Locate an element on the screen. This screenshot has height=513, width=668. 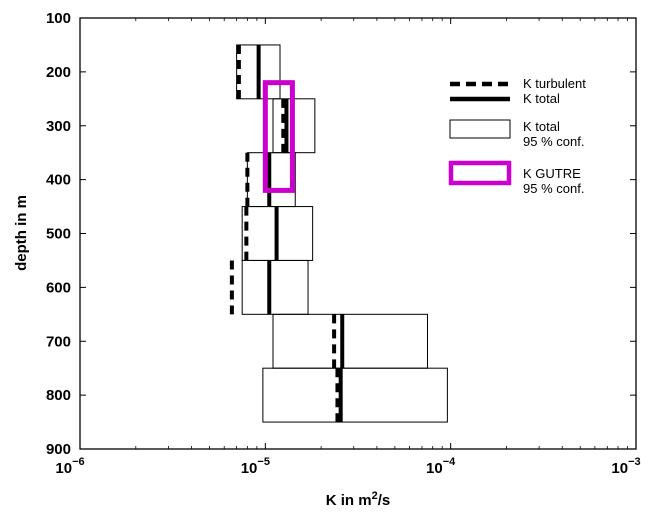
y-tick-label-1: 200 is located at coordinates (58, 72).